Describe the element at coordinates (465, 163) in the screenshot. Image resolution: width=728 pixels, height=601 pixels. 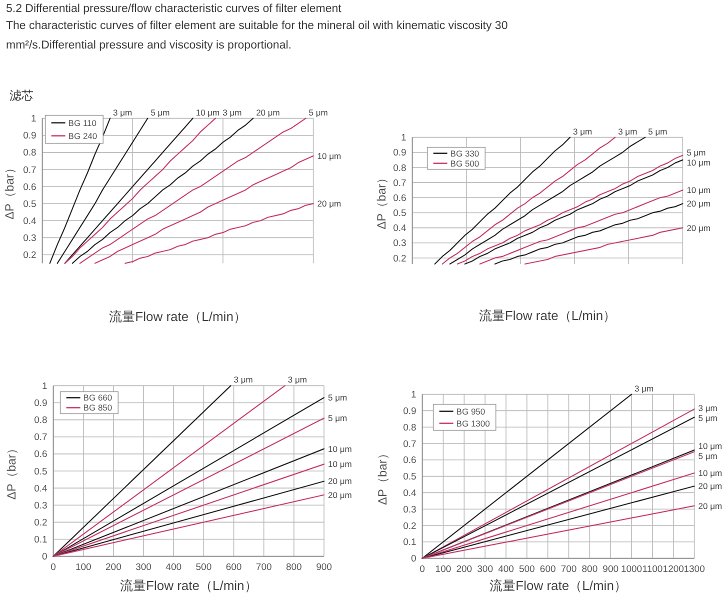
I see `legend-label: BG 500` at that location.